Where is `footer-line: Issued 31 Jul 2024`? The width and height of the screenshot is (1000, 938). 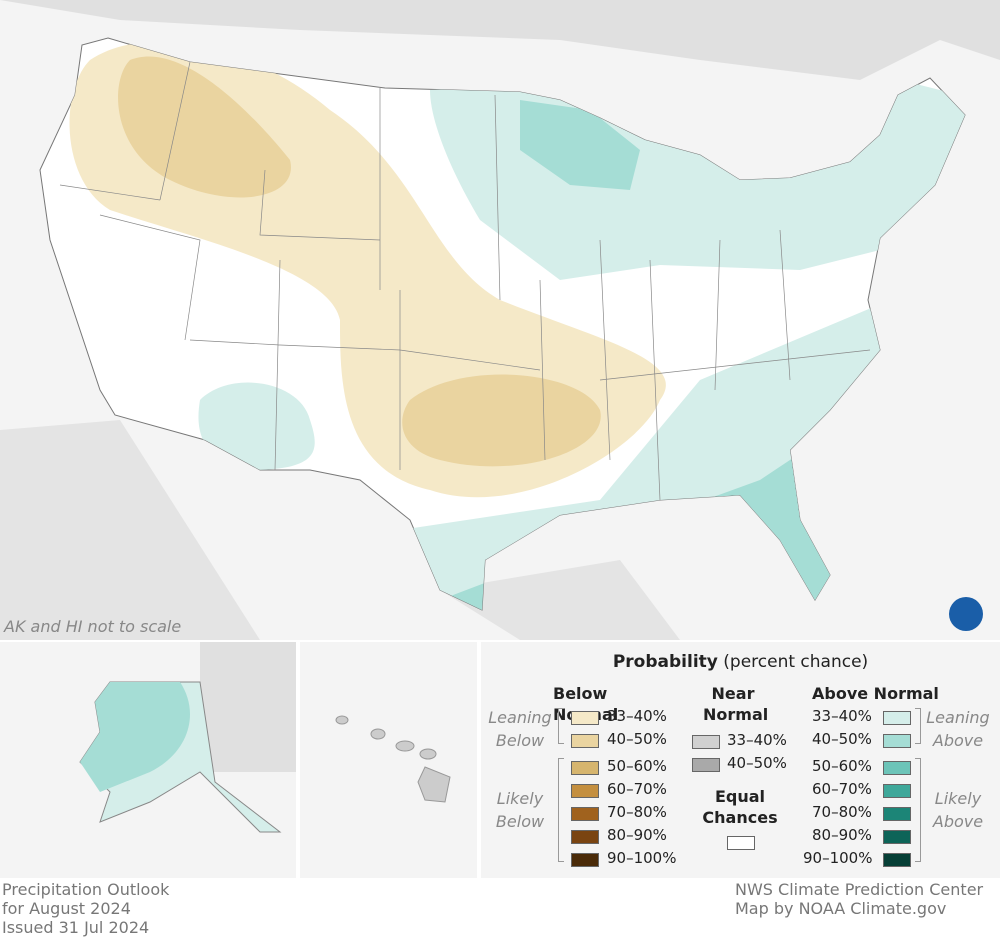
footer-line: Issued 31 Jul 2024 is located at coordinates (76, 927).